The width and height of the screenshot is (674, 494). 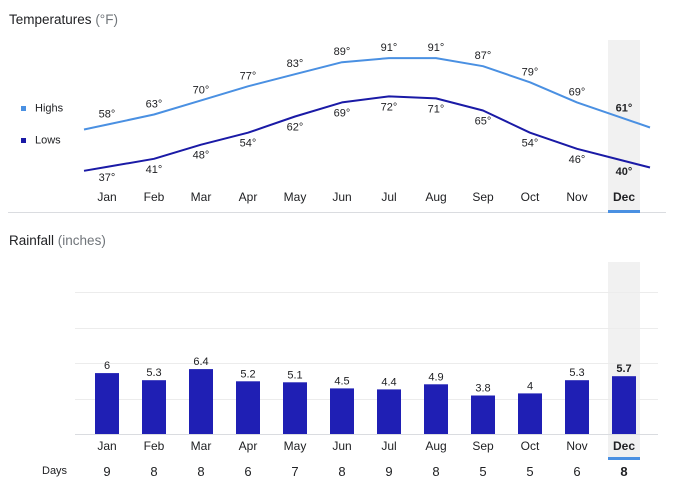 What do you see at coordinates (576, 373) in the screenshot?
I see `rain-value-nov: 5.3` at bounding box center [576, 373].